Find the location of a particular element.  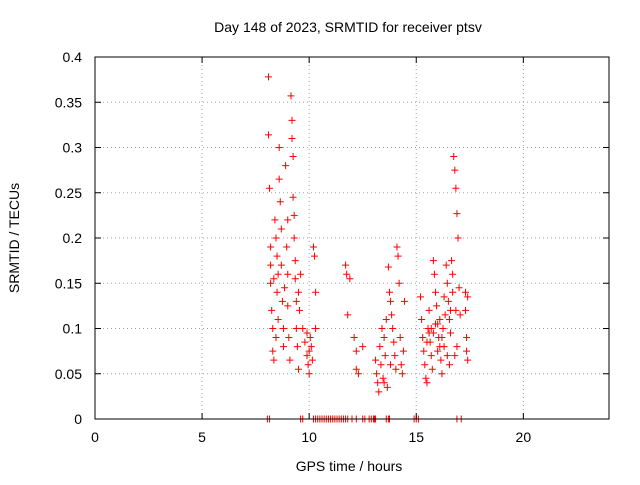

y-tick-label: 0.4 is located at coordinates (73, 57).